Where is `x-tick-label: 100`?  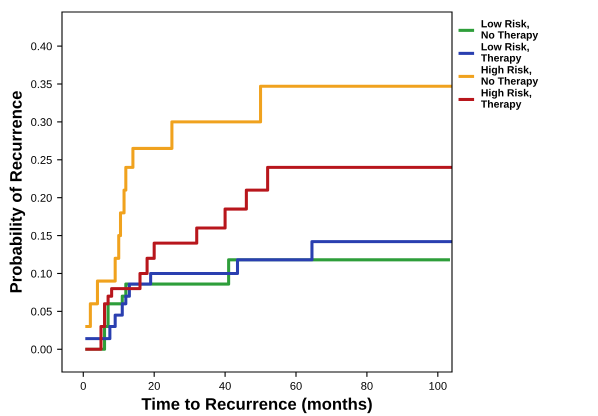 x-tick-label: 100 is located at coordinates (438, 386).